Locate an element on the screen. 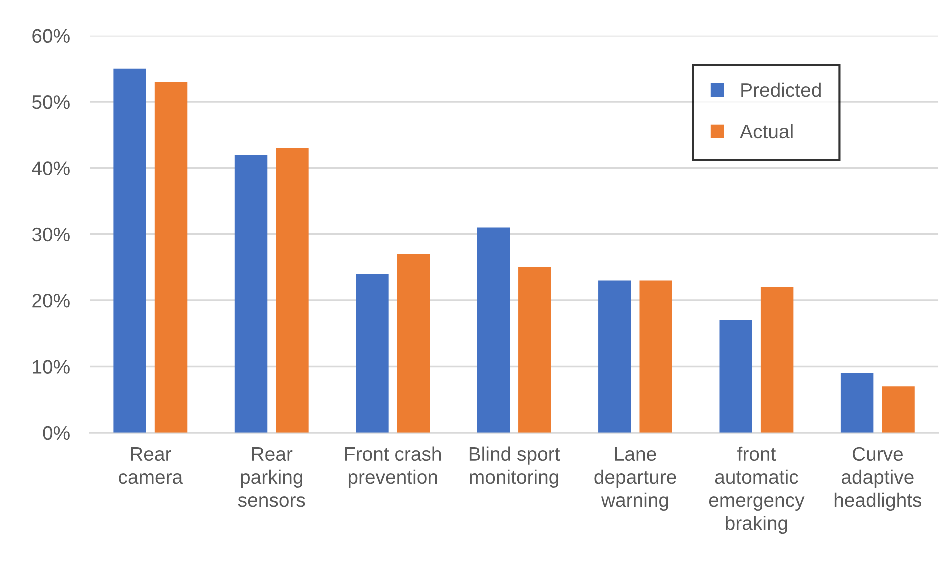  y-tick-label: 20% is located at coordinates (51, 301).